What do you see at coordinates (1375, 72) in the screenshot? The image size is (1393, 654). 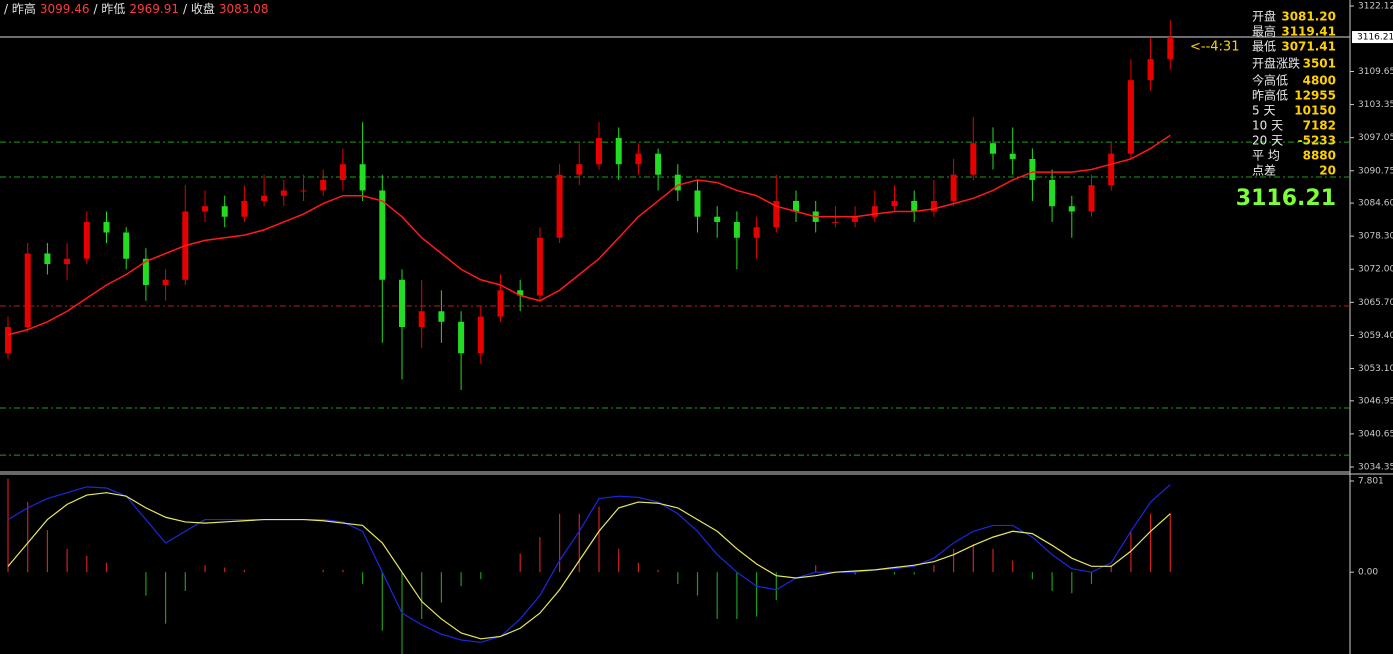 I see `y-tick-label: 3109.65` at bounding box center [1375, 72].